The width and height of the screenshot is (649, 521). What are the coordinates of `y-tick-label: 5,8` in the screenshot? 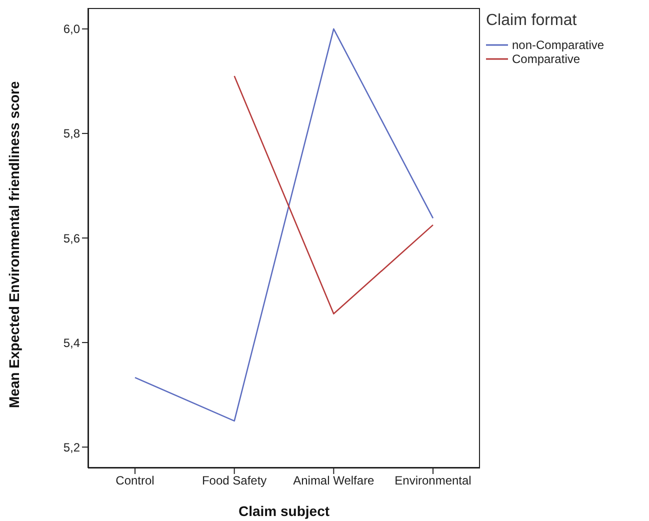 It's located at (71, 133).